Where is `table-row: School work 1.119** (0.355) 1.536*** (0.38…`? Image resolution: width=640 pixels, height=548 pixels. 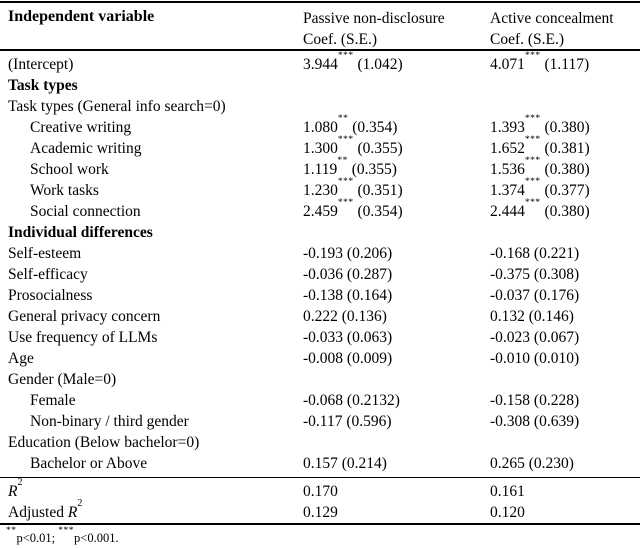 table-row: School work 1.119** (0.355) 1.536*** (0.38… is located at coordinates (320, 168).